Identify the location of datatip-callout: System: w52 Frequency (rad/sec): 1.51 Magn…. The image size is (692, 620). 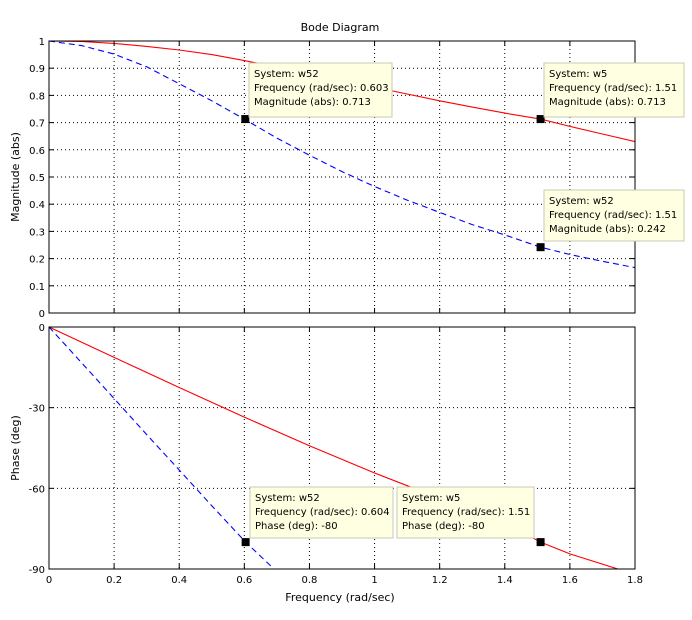
(614, 215).